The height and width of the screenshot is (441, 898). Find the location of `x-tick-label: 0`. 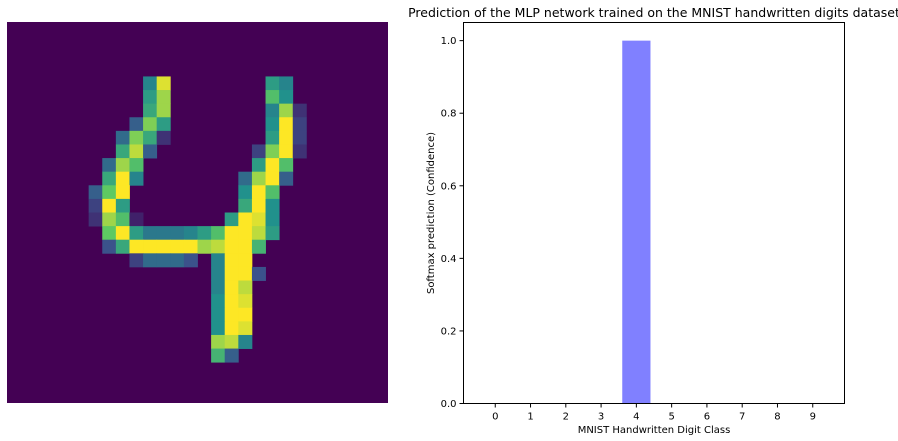

x-tick-label: 0 is located at coordinates (495, 417).